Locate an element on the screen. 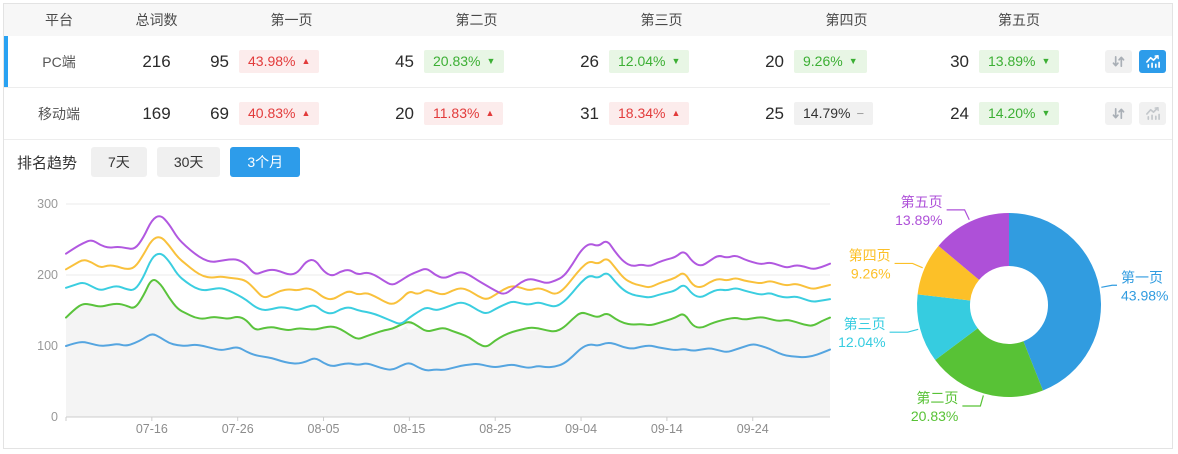  series-第四页 is located at coordinates (448, 270).